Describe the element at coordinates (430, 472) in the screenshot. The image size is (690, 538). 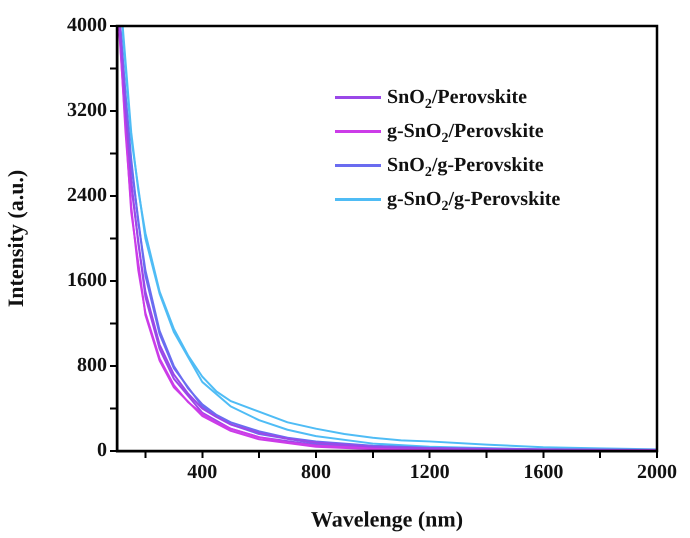
I see `x-tick-label: 1200` at that location.